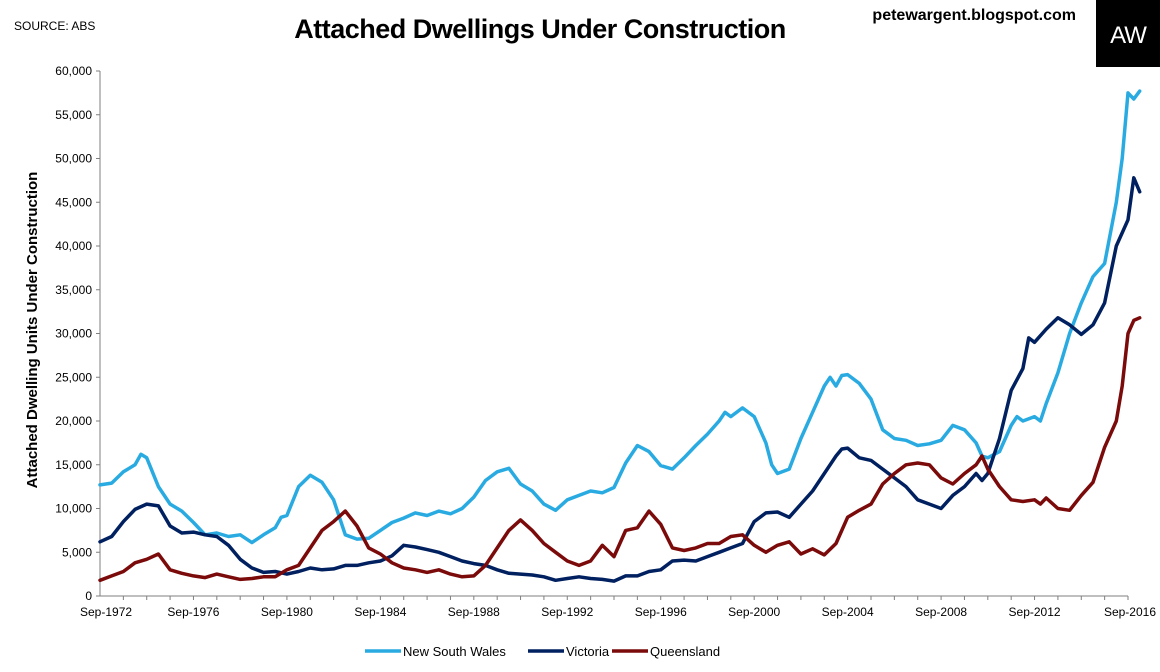 The width and height of the screenshot is (1160, 672). What do you see at coordinates (106, 612) in the screenshot?
I see `x-tick-label: Sep-1972` at bounding box center [106, 612].